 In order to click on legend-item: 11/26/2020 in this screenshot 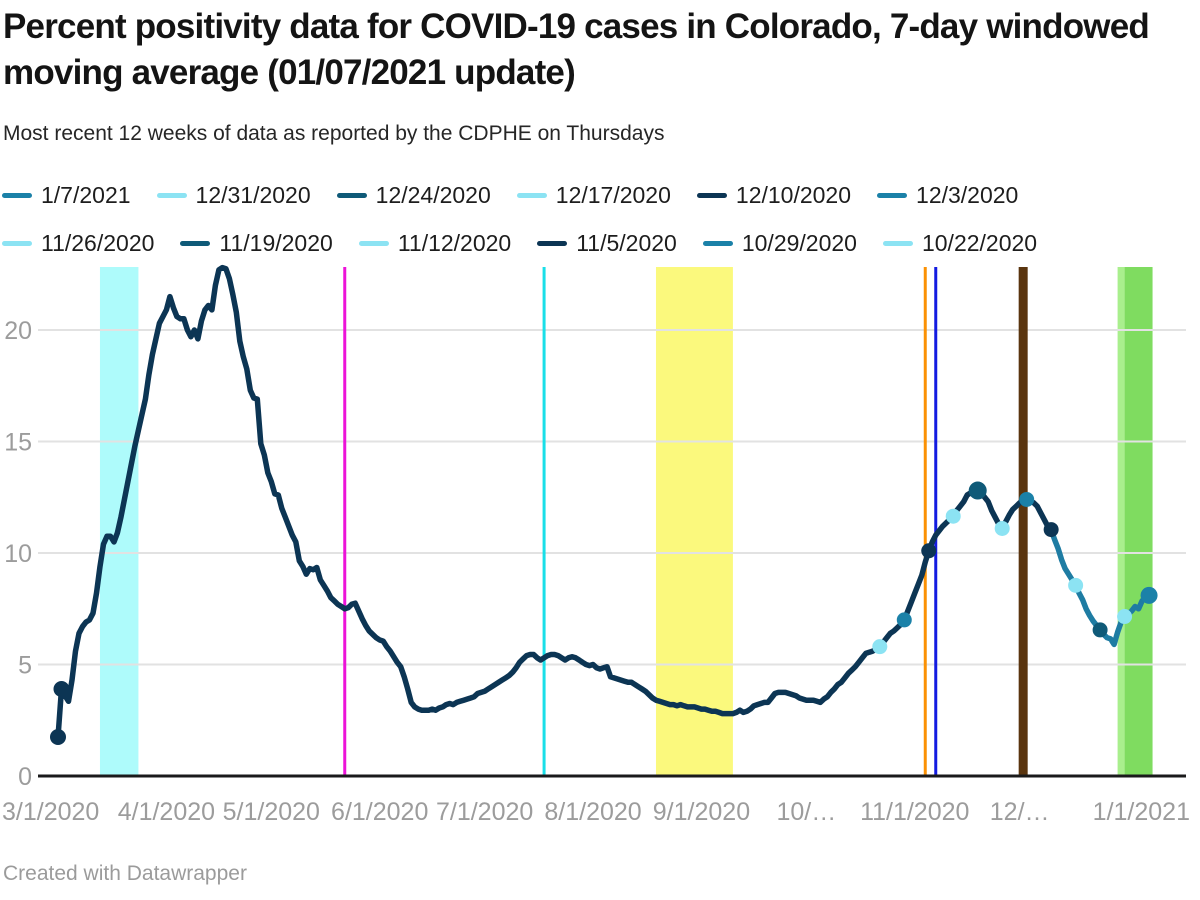, I will do `click(78, 243)`.